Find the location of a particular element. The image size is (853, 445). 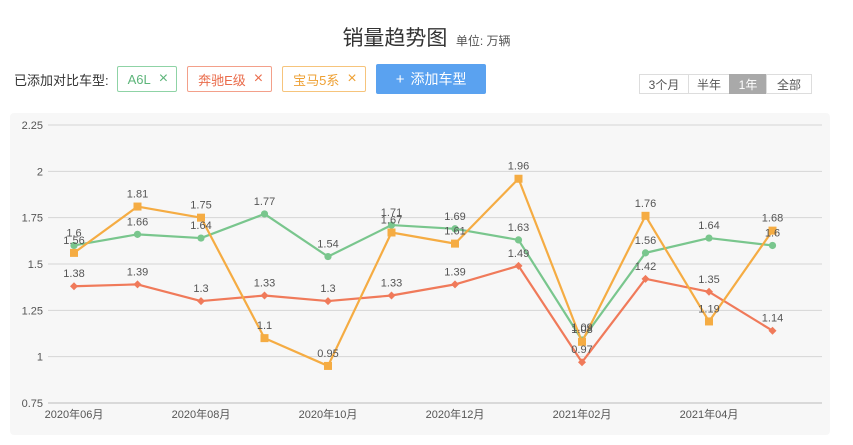

x-tick-label: 2020年12月 is located at coordinates (455, 414).